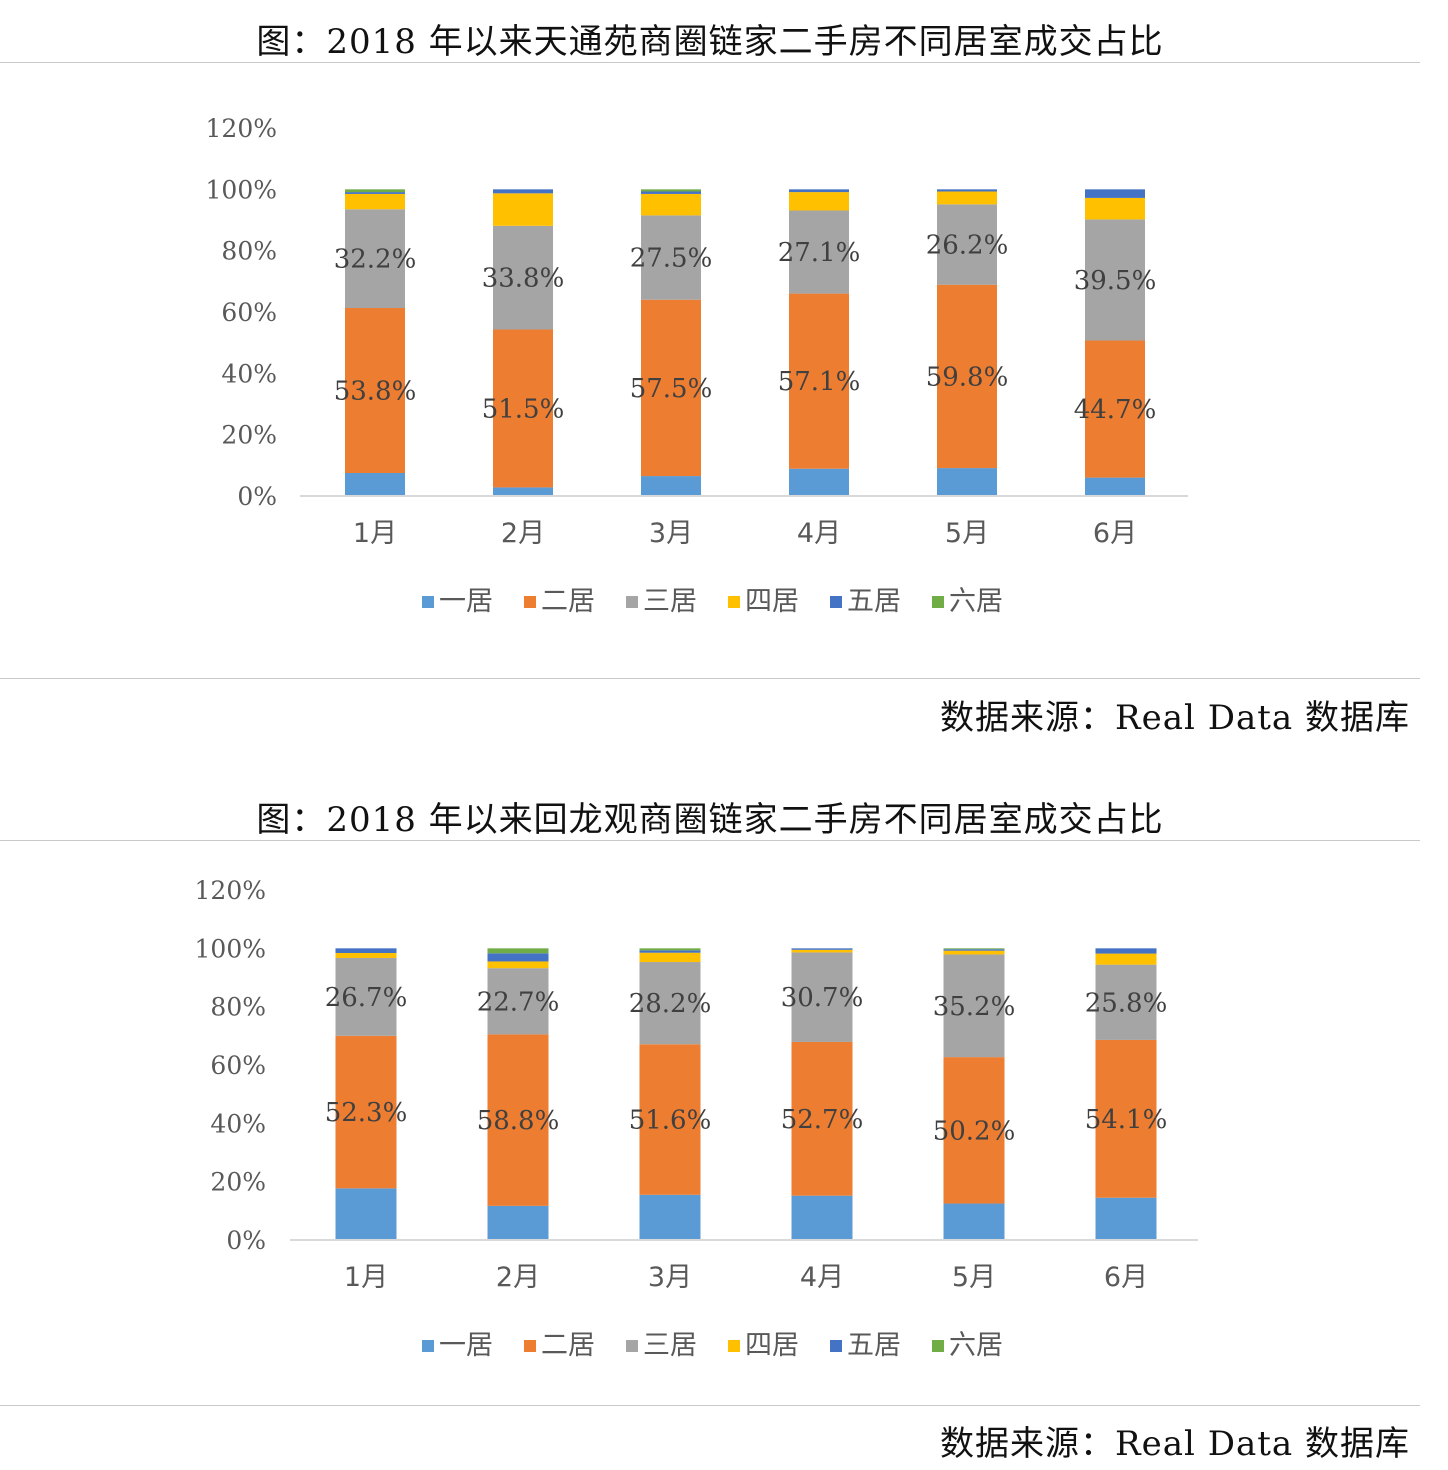 The width and height of the screenshot is (1448, 1470). I want to click on data-label: 35.2%, so click(974, 1007).